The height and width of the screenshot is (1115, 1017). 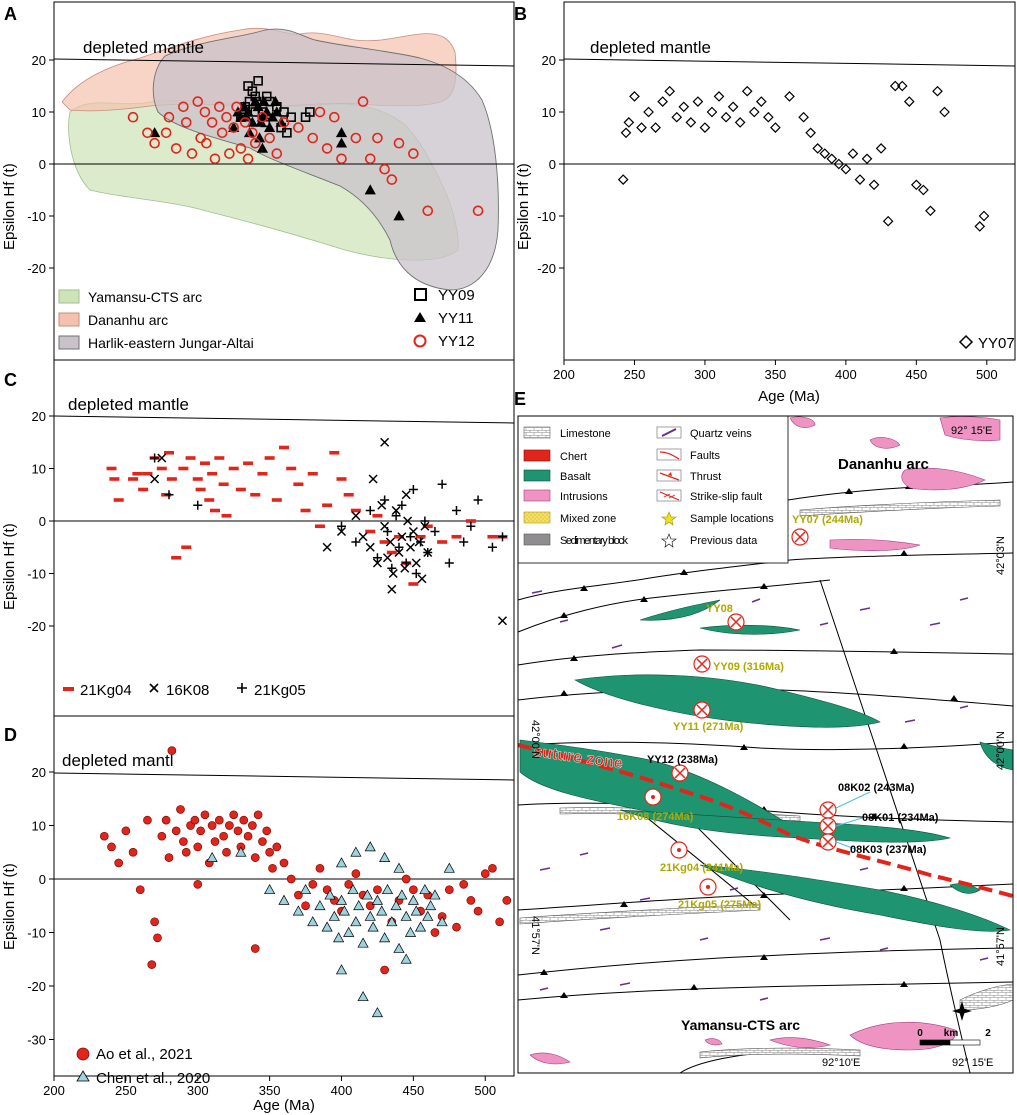 What do you see at coordinates (1001, 946) in the screenshot?
I see `coord-41-57-right: 41°57'N` at bounding box center [1001, 946].